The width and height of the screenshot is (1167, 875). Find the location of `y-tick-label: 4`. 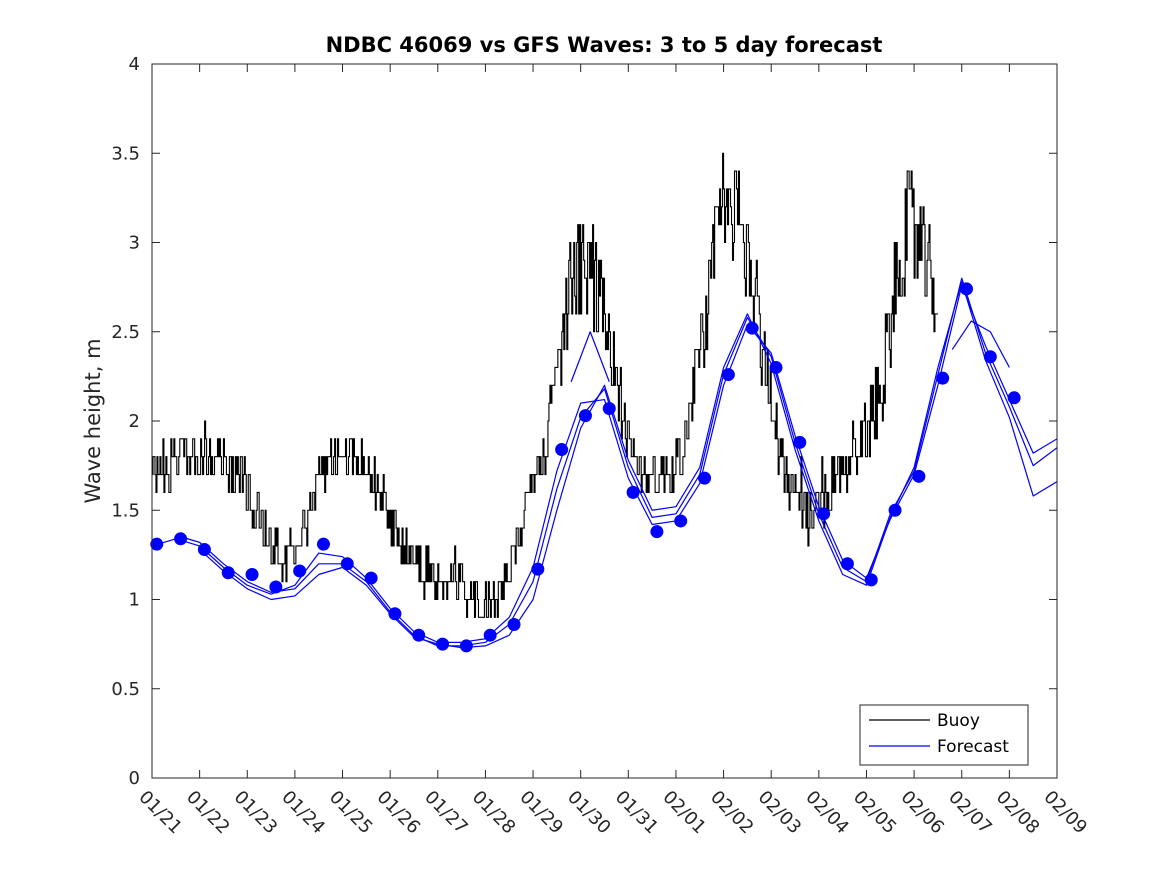

y-tick-label: 4 is located at coordinates (134, 64).